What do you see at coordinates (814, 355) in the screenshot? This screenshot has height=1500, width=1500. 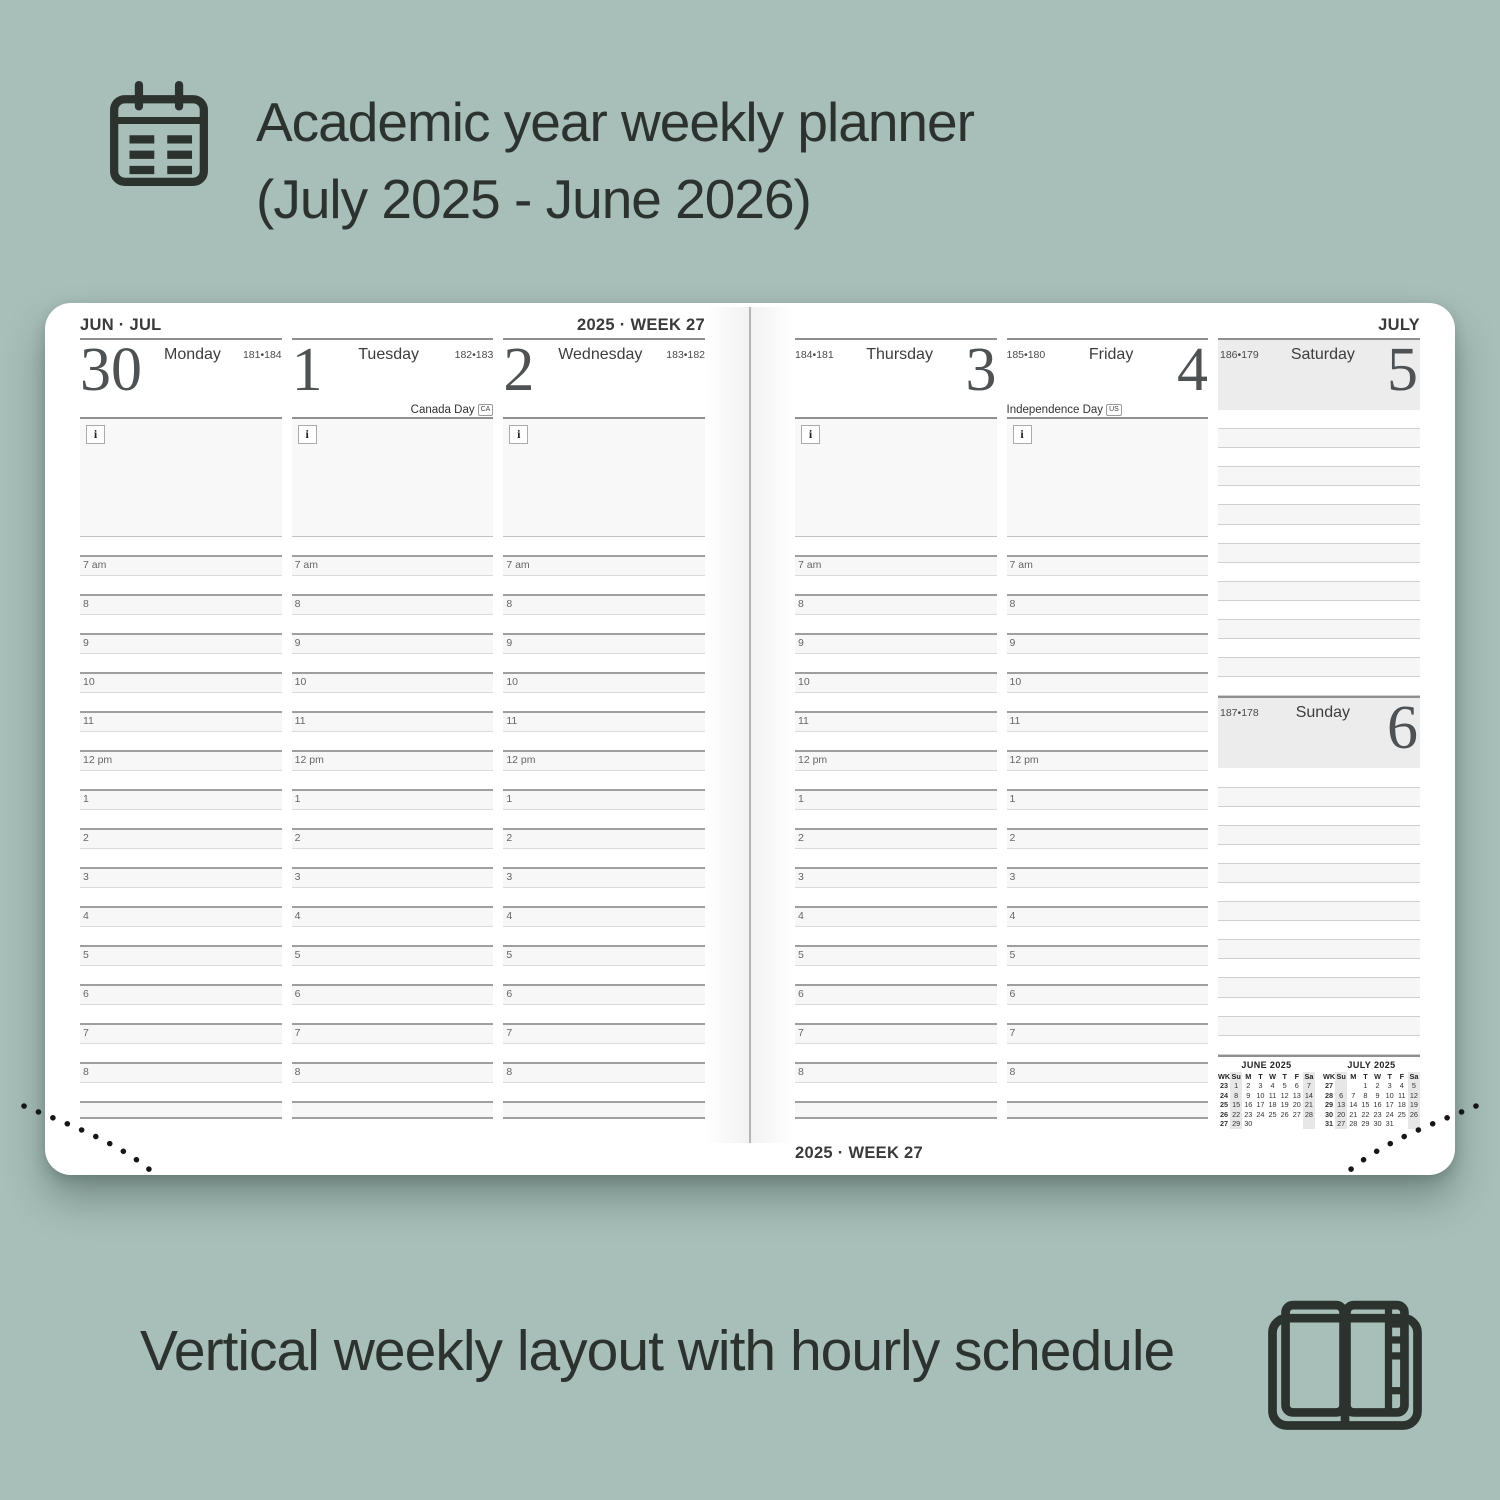 I see `day-ordinal: 184•181` at bounding box center [814, 355].